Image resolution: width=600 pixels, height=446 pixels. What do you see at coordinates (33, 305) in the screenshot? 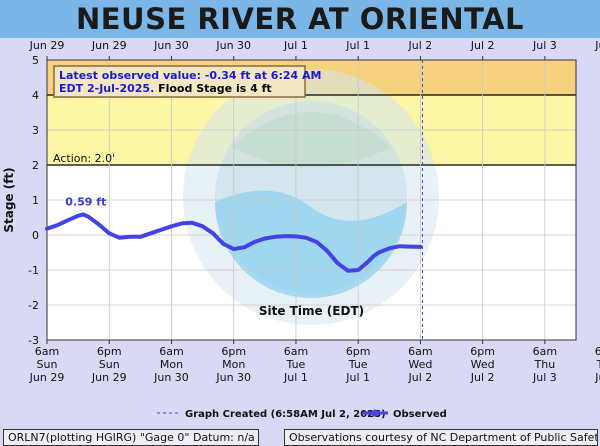
I see `y-tick-label: -2` at bounding box center [33, 305].